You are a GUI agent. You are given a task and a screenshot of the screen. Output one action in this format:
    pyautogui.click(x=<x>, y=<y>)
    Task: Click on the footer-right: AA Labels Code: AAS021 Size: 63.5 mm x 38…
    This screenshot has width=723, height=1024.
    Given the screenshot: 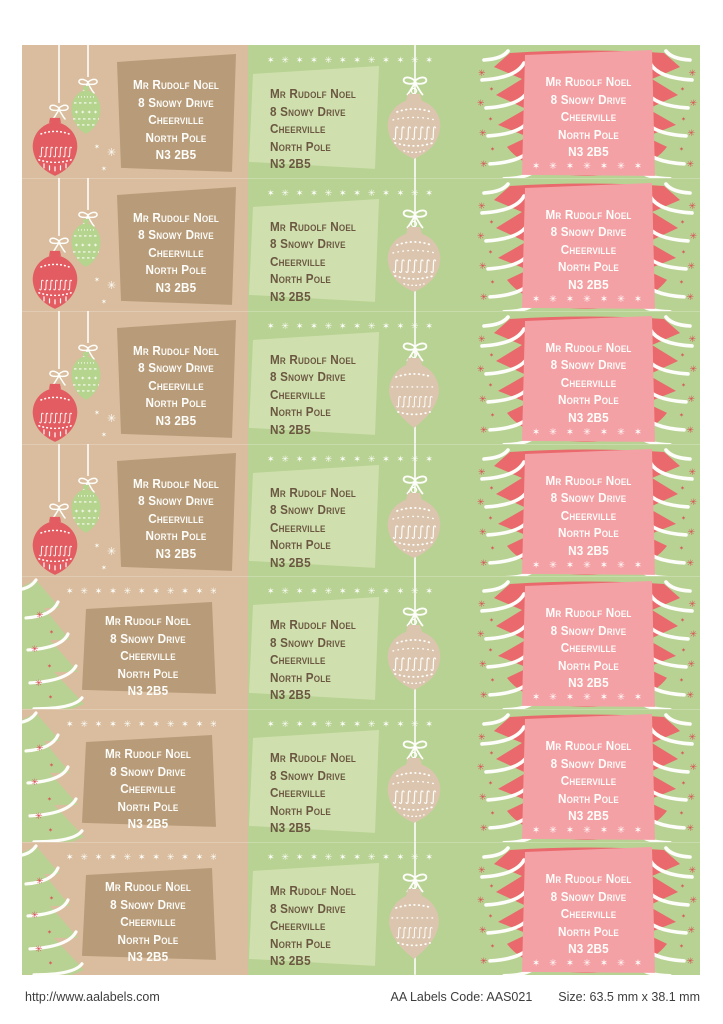 What is the action you would take?
    pyautogui.click(x=546, y=997)
    